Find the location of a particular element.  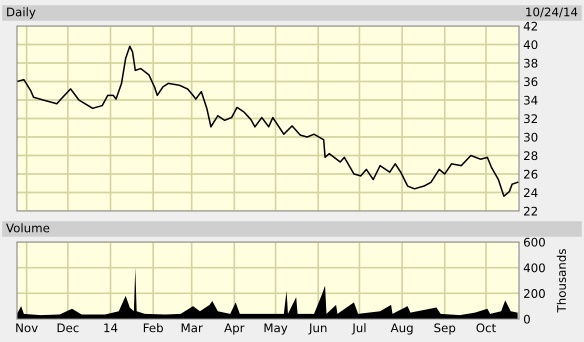

y-tick-label: 24 is located at coordinates (531, 192).